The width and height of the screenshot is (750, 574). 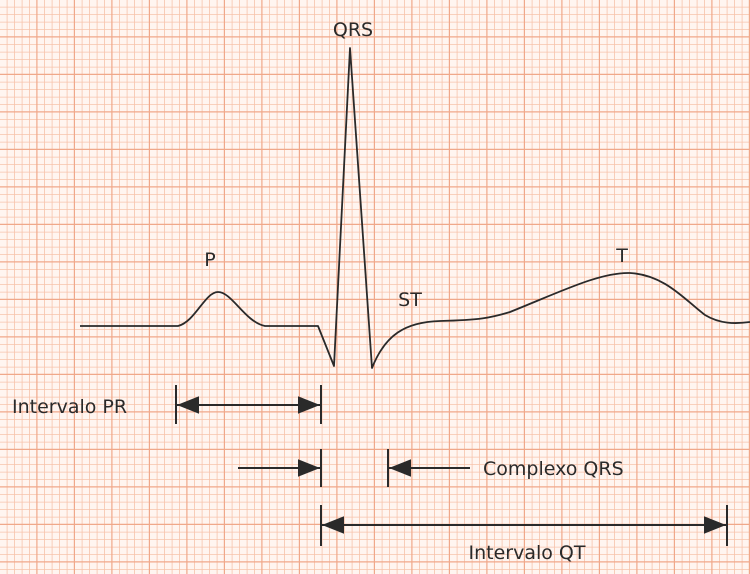 I want to click on qt-interval-label: Intervalo QT, so click(x=527, y=553).